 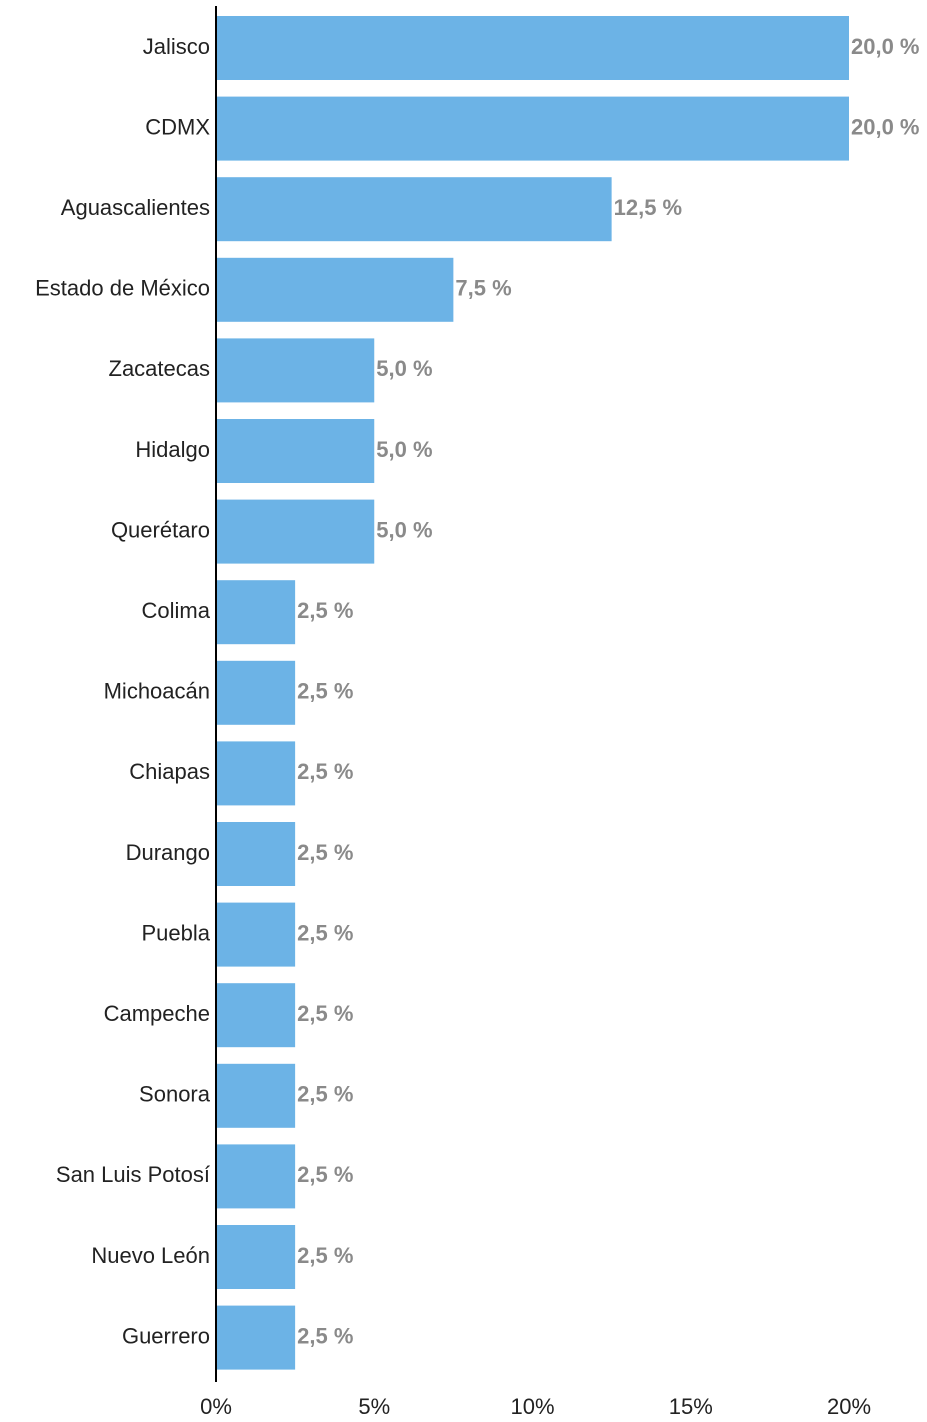 I want to click on category-label: Campeche, so click(x=157, y=1013).